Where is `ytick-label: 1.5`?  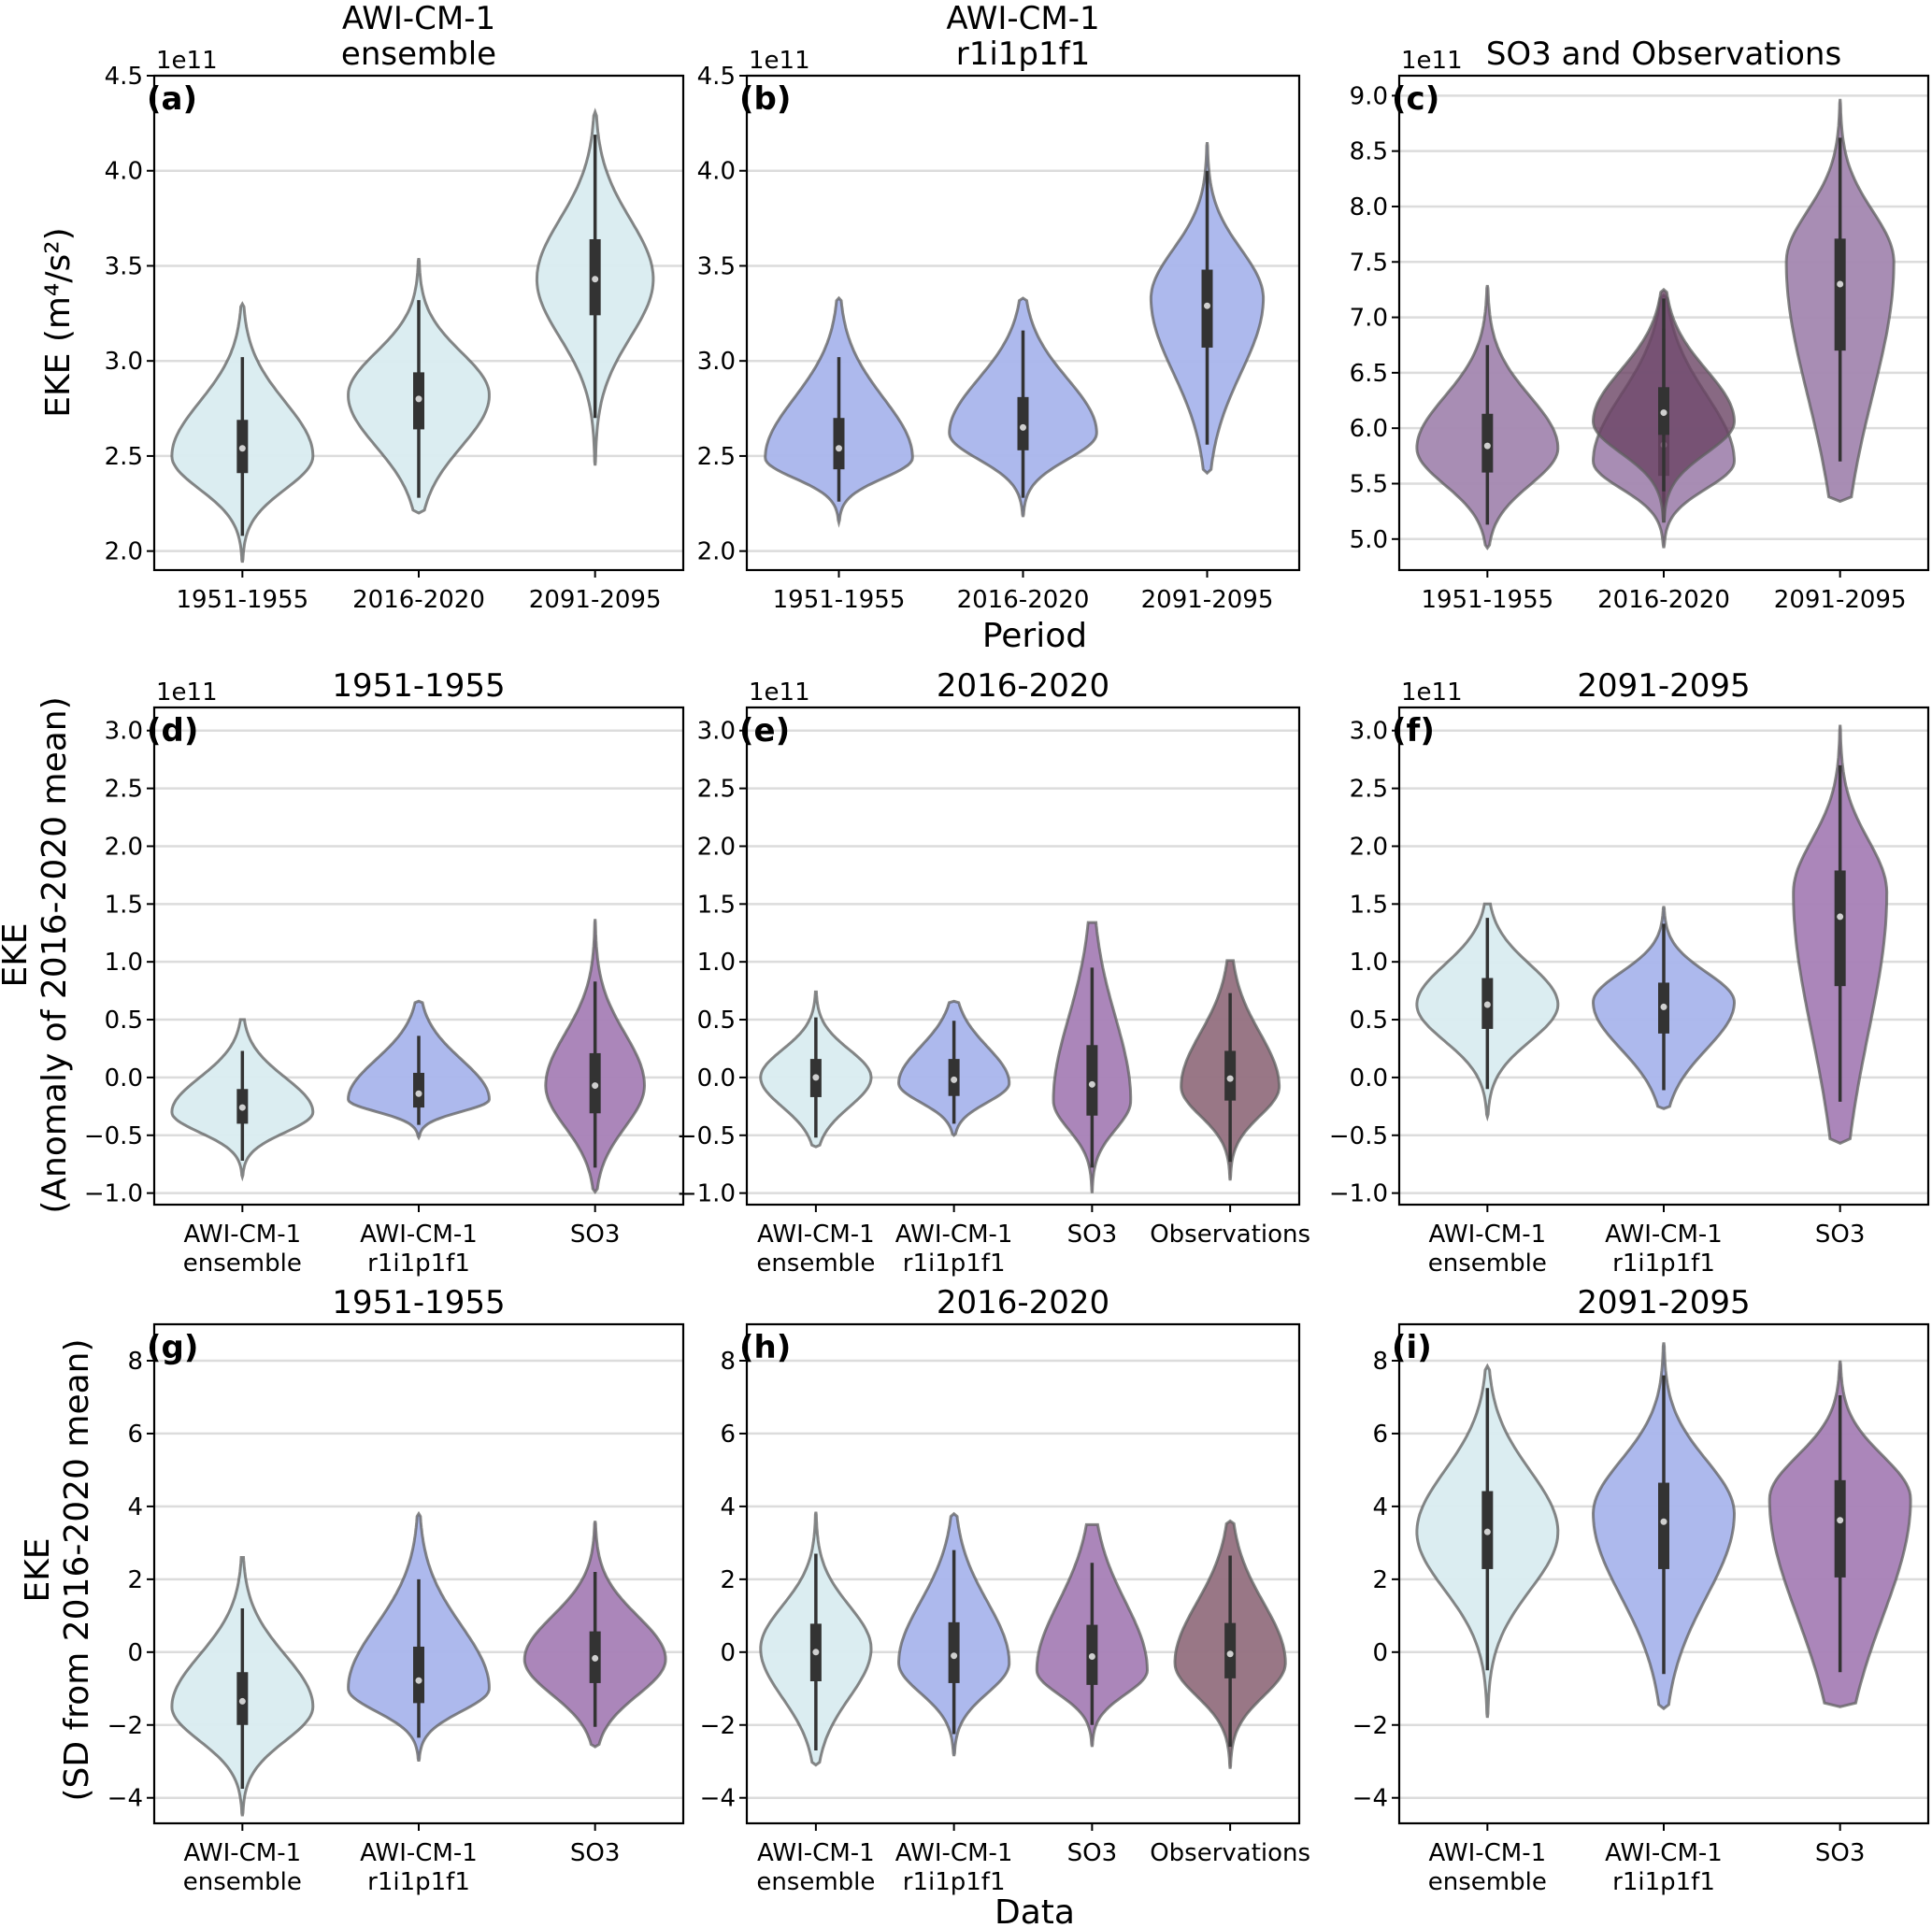 ytick-label: 1.5 is located at coordinates (716, 905).